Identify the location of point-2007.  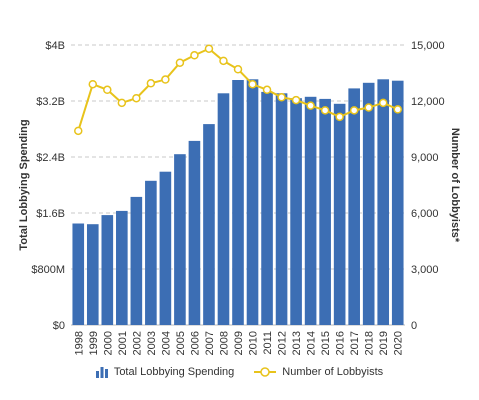
(209, 48).